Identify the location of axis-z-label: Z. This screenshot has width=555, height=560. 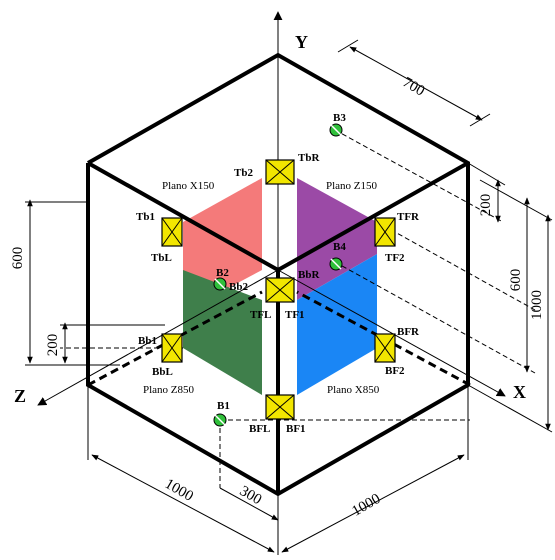
(20, 396).